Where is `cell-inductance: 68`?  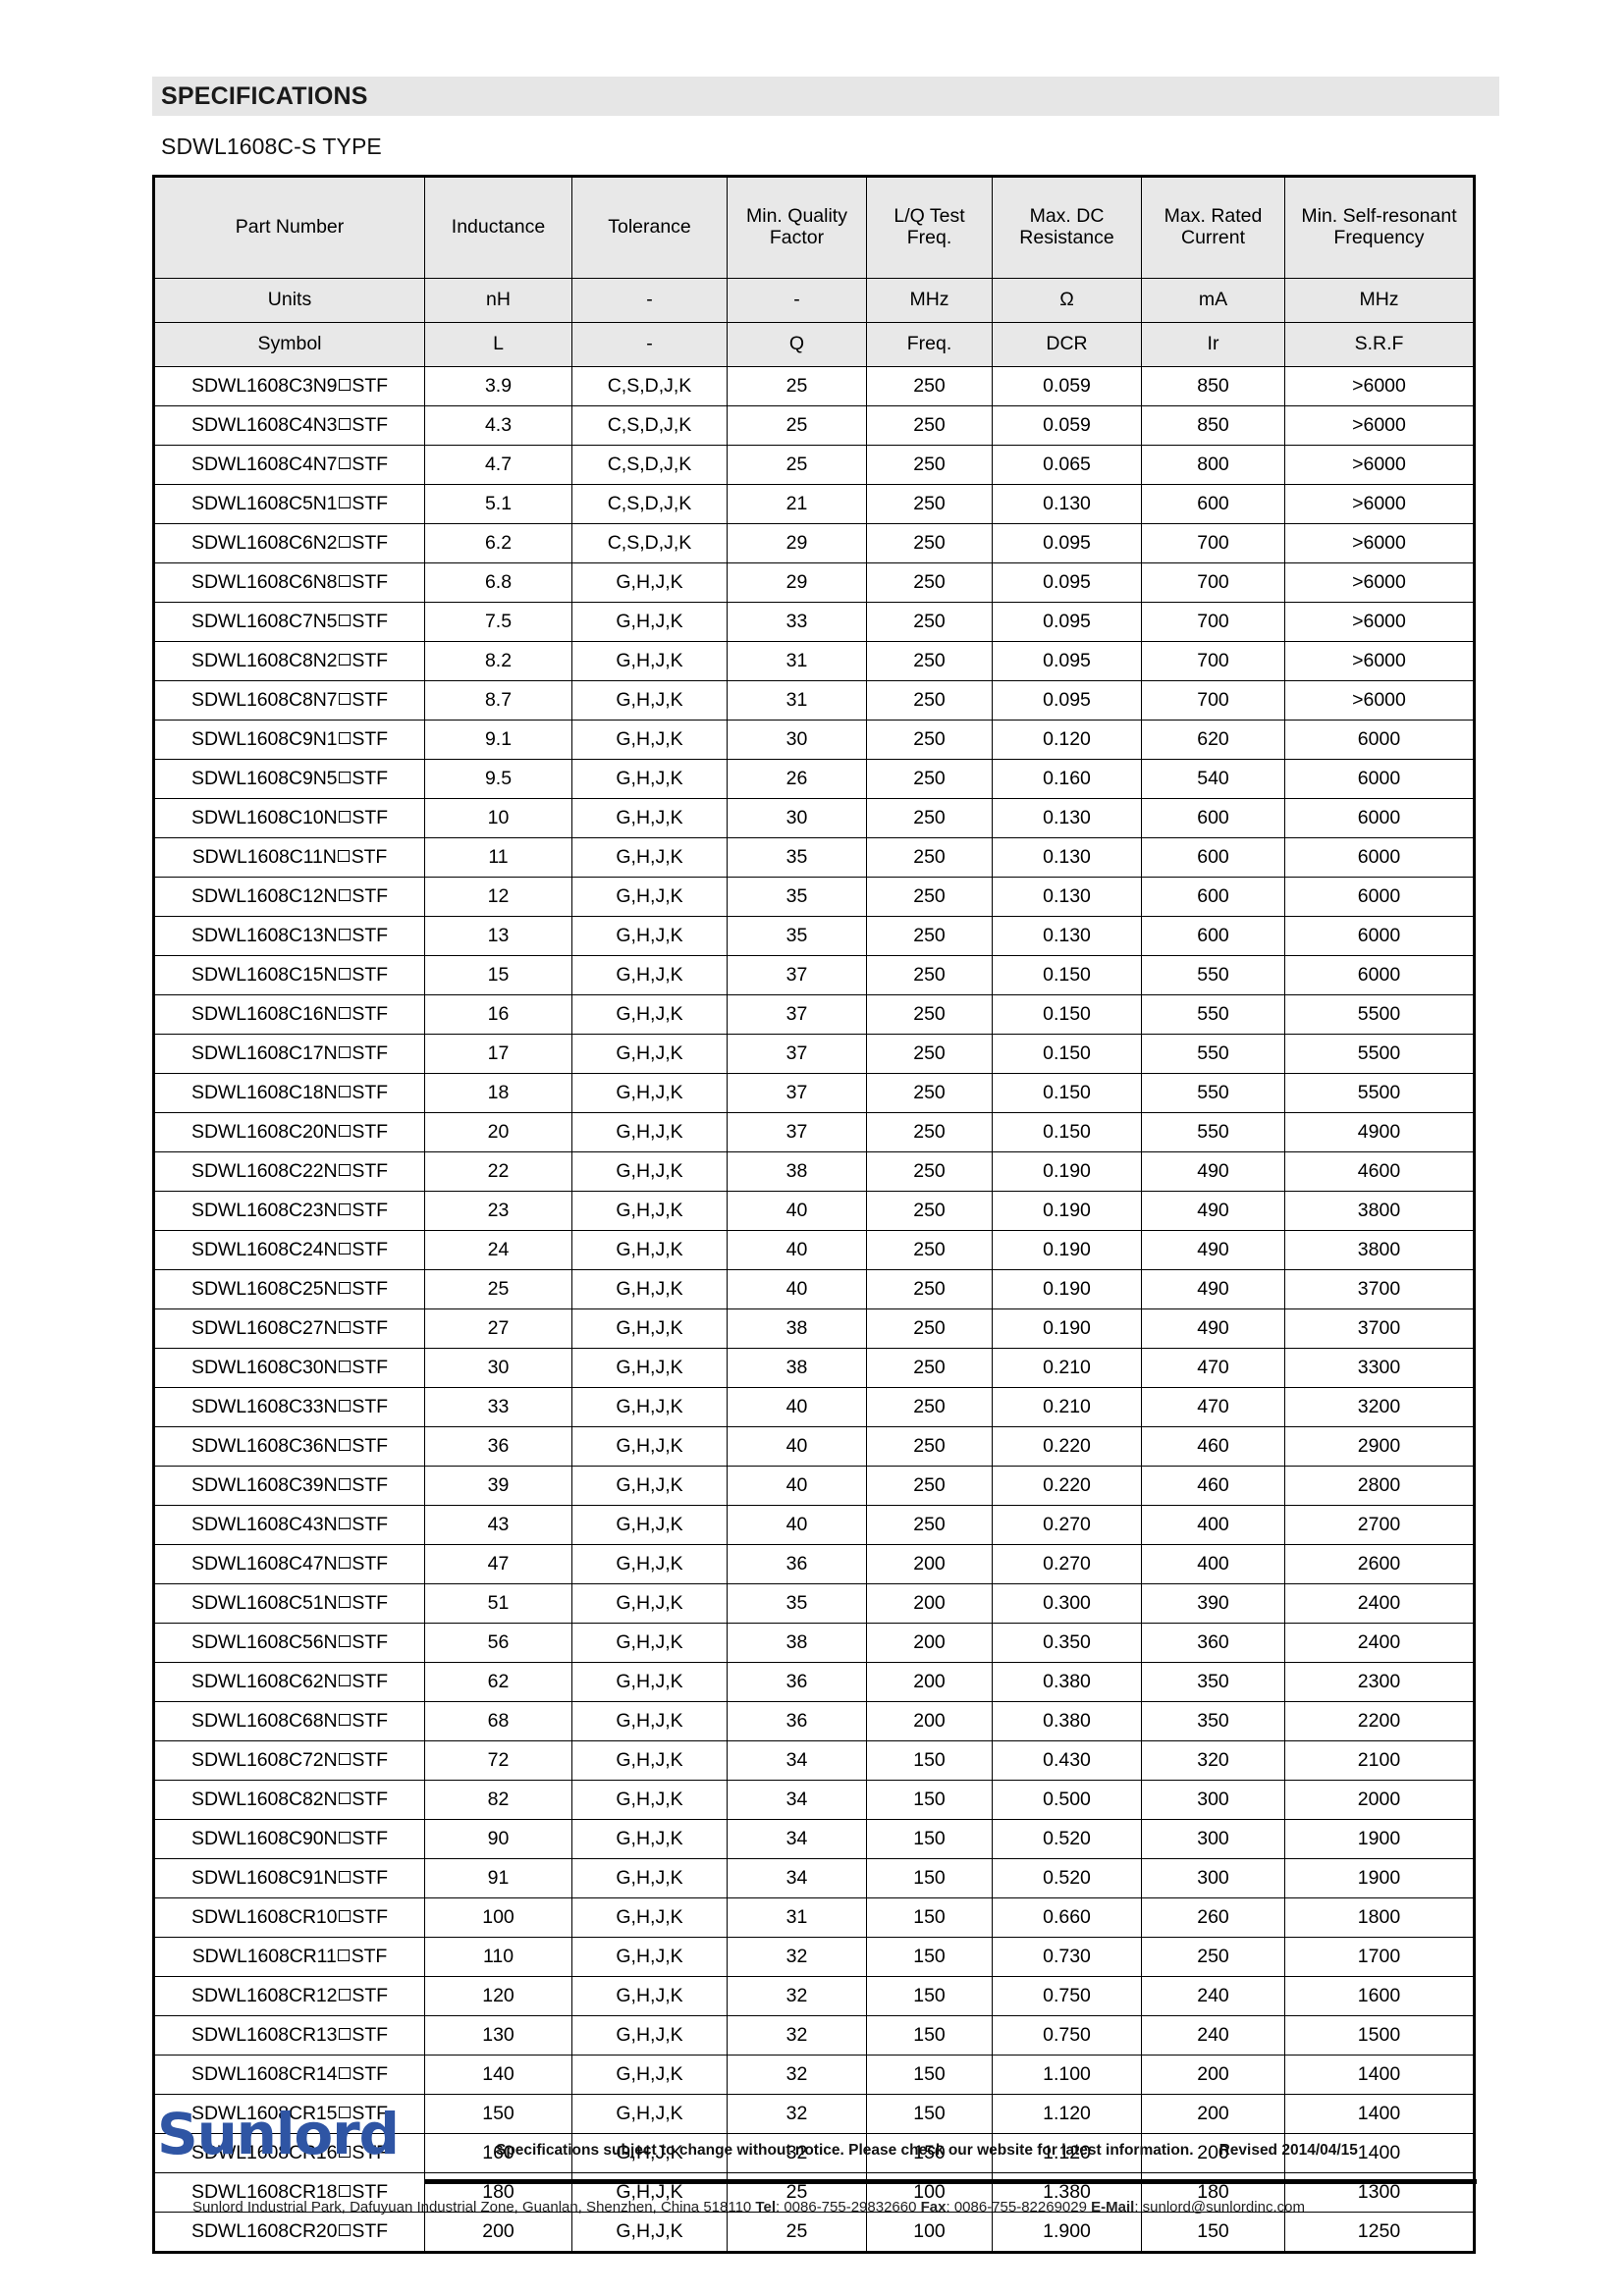
cell-inductance: 68 is located at coordinates (498, 1721).